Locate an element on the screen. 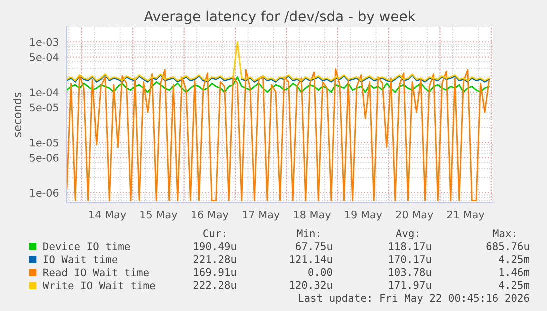 This screenshot has height=311, width=547. text: 0.00 is located at coordinates (320, 272).